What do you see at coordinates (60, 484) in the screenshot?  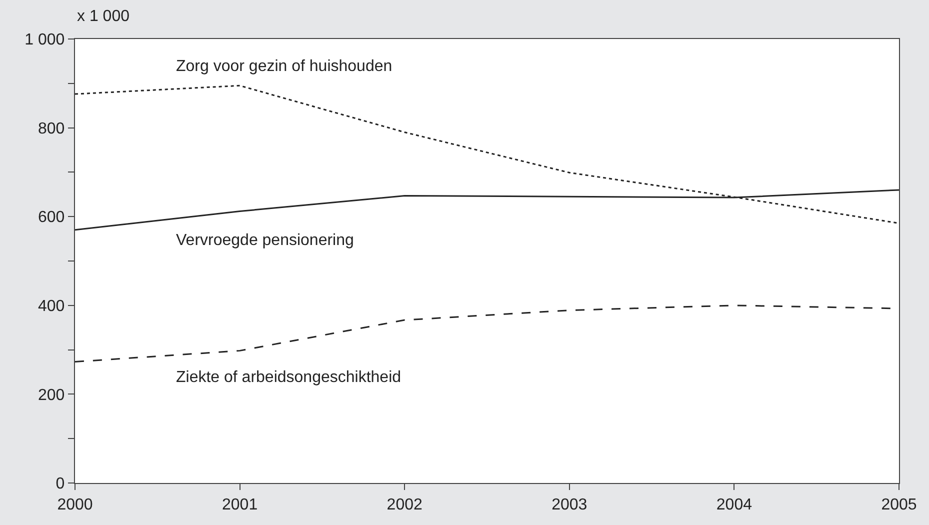 I see `y-tick-label: 0` at bounding box center [60, 484].